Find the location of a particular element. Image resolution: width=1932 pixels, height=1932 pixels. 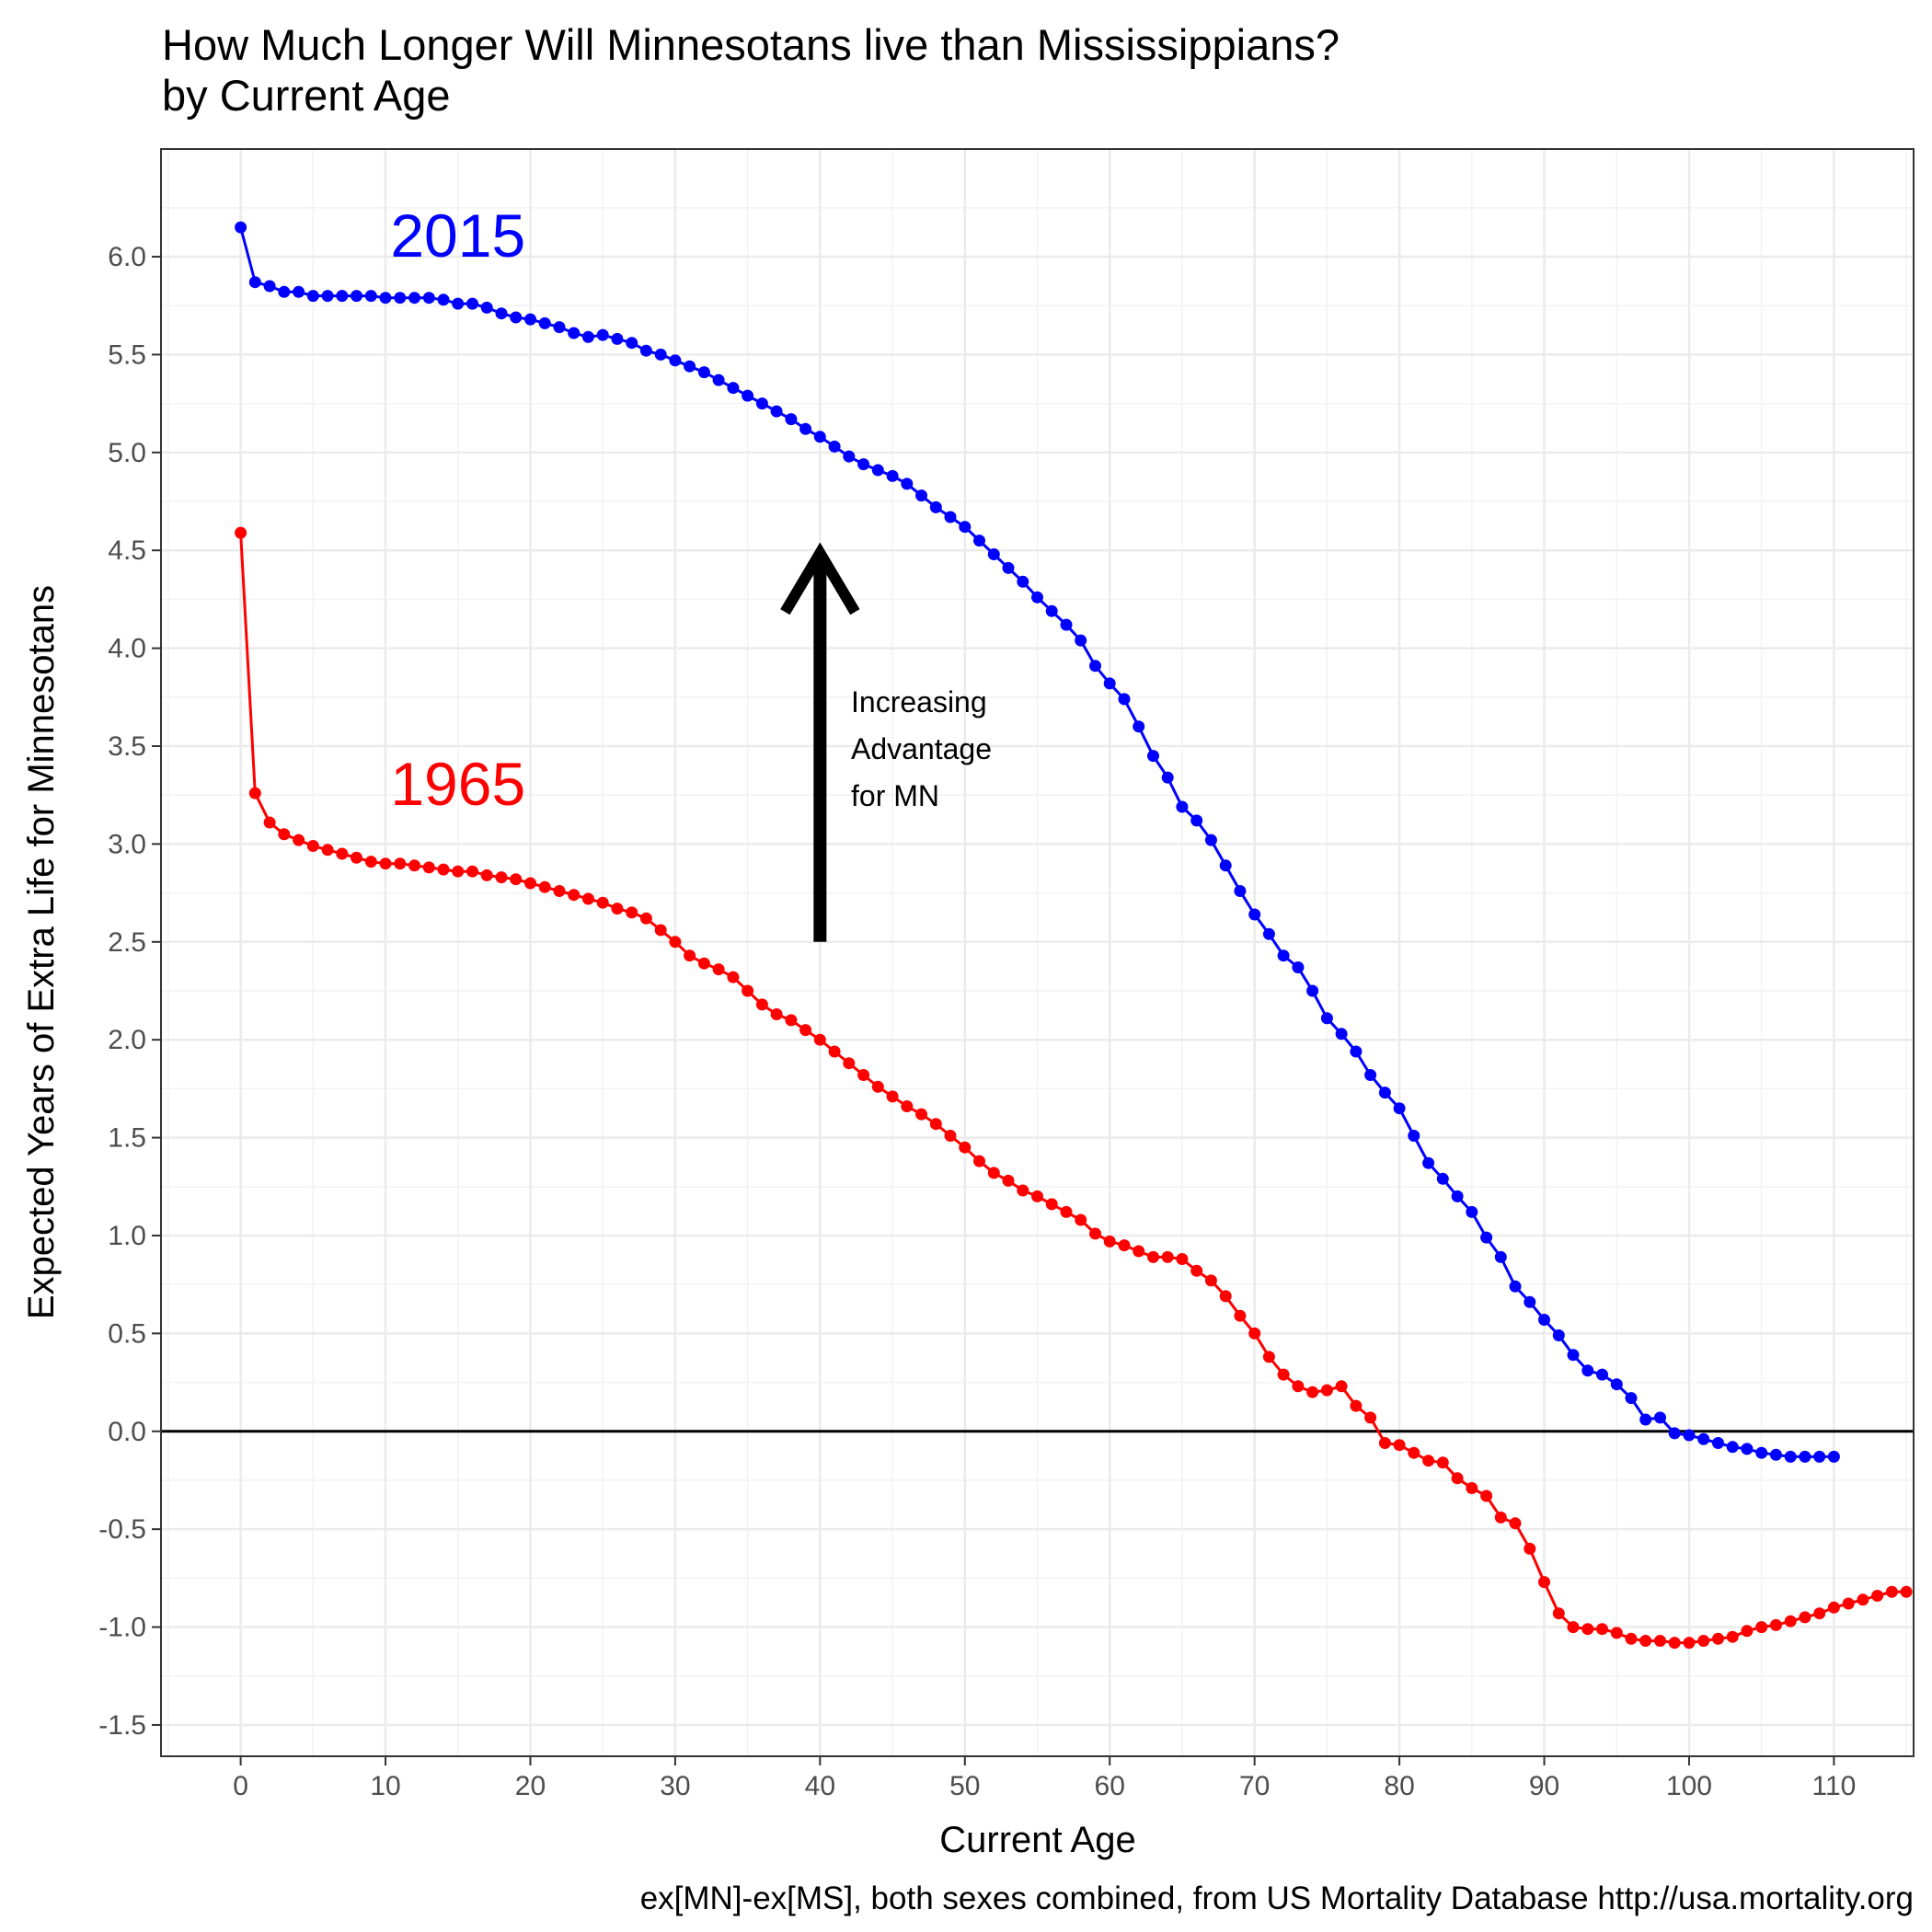

x-tick-label: 70 is located at coordinates (1254, 1786).